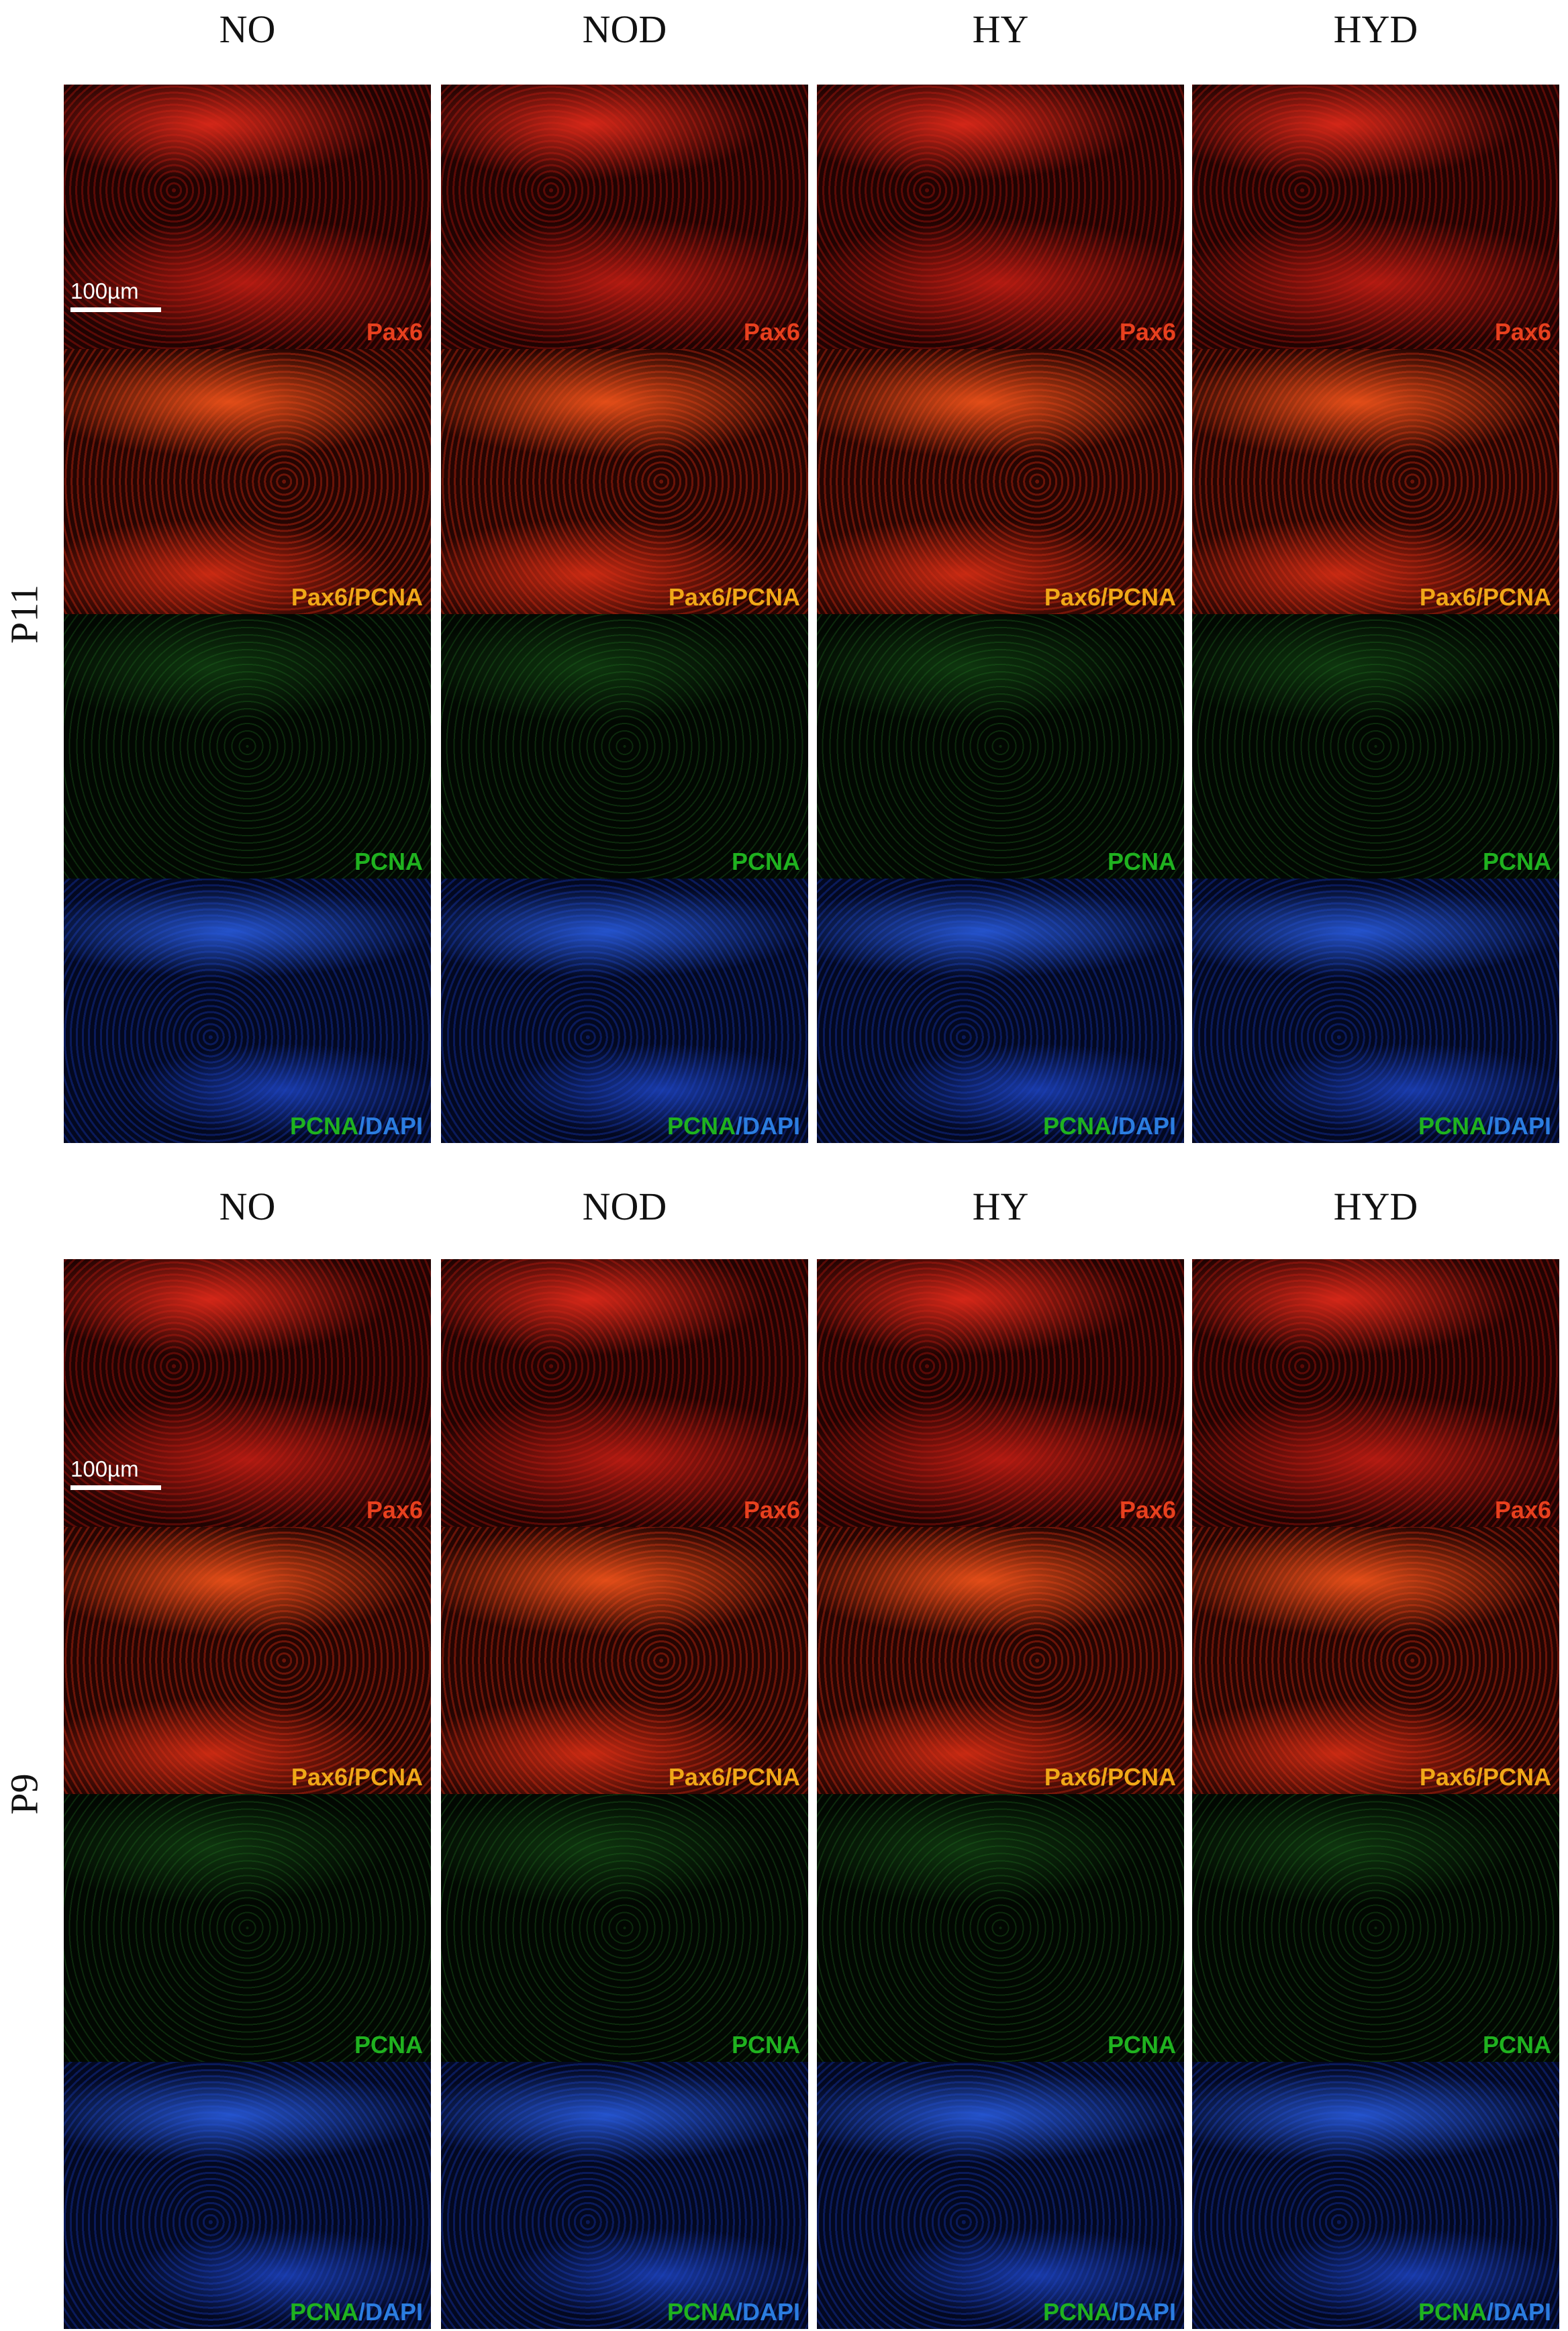 The width and height of the screenshot is (1568, 2331). I want to click on row-label: P11, so click(24, 614).